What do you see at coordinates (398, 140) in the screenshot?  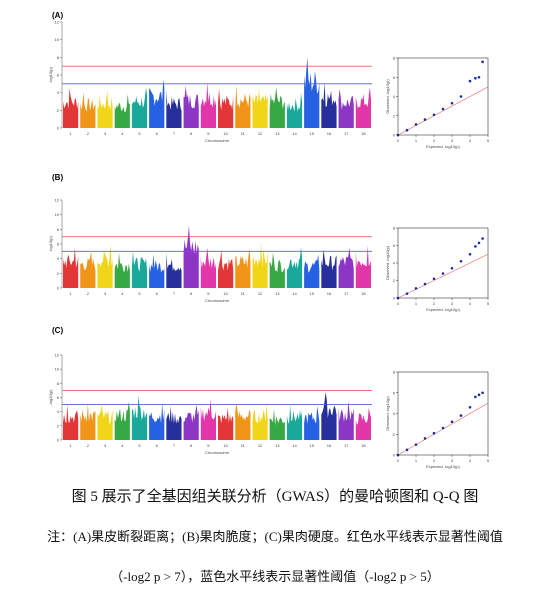 I see `x-tick-label: 0` at bounding box center [398, 140].